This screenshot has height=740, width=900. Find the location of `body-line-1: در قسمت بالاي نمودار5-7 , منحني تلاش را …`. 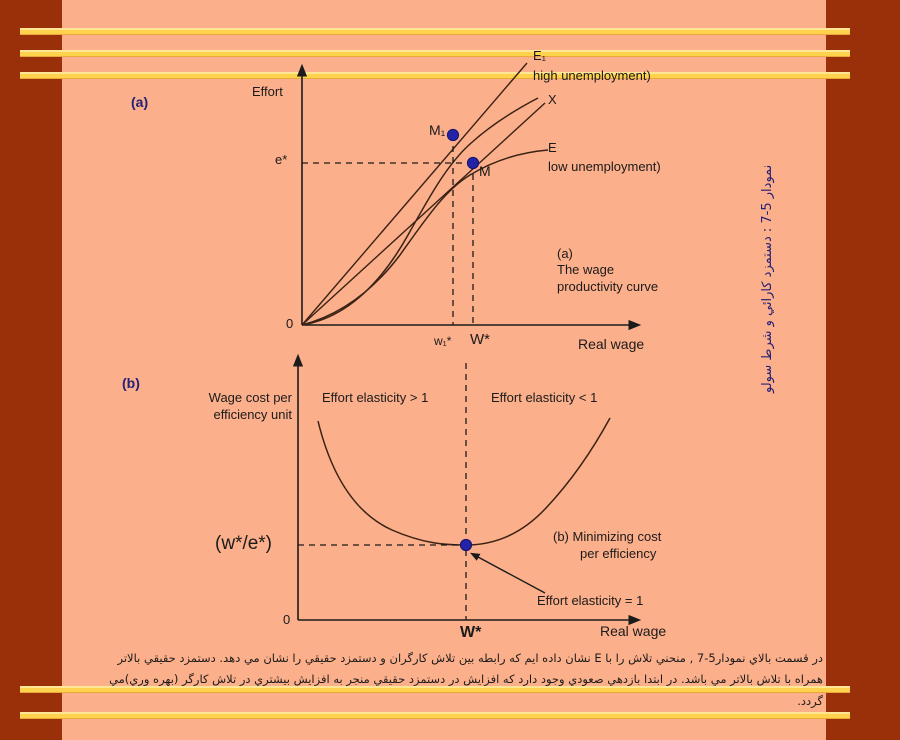

body-line-1: در قسمت بالاي نمودار5-7 , منحني تلاش را … is located at coordinates (470, 658).